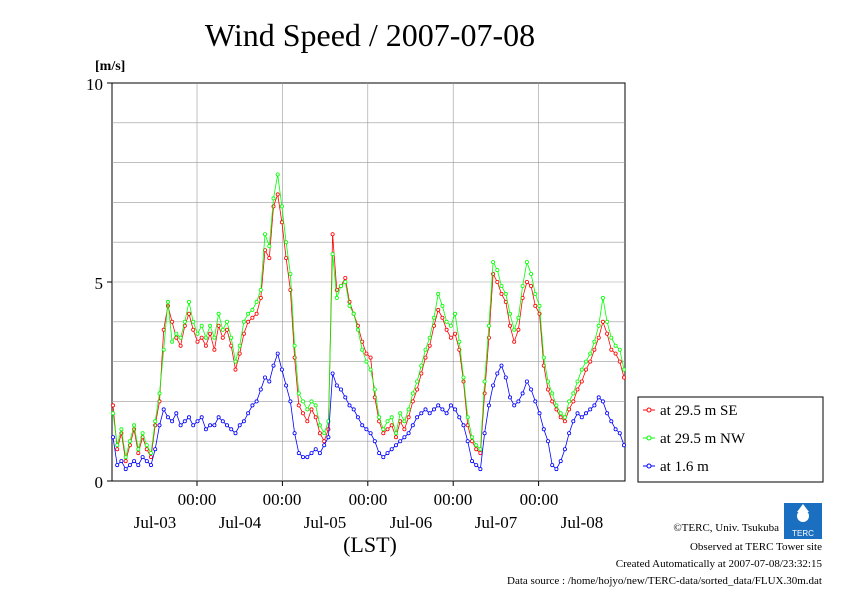 The image size is (842, 595). Describe the element at coordinates (99, 482) in the screenshot. I see `y-tick-label: 0` at that location.